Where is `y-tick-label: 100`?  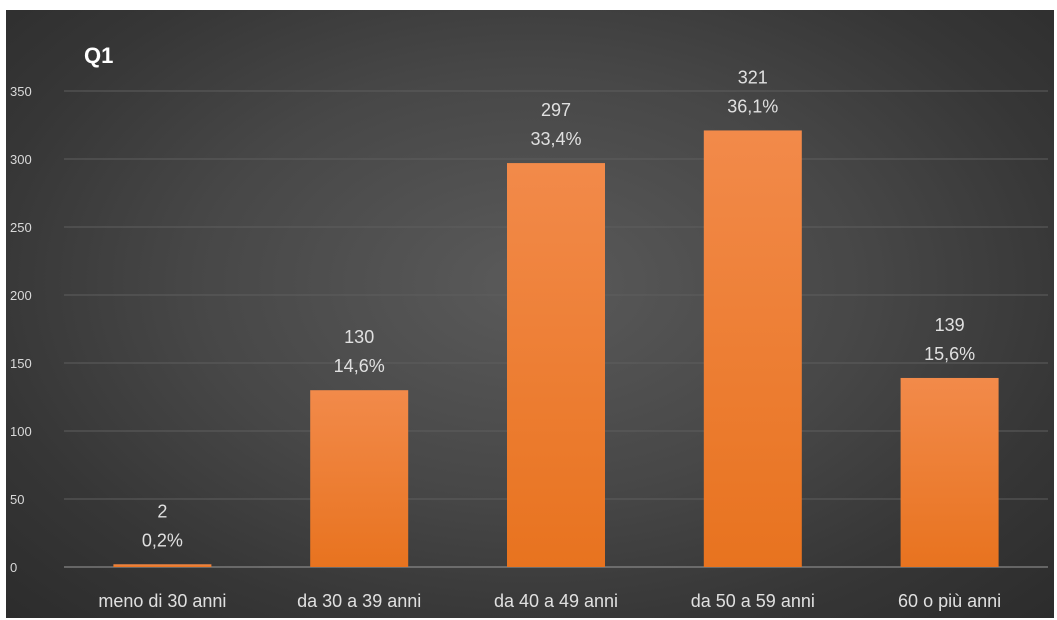
y-tick-label: 100 is located at coordinates (21, 431).